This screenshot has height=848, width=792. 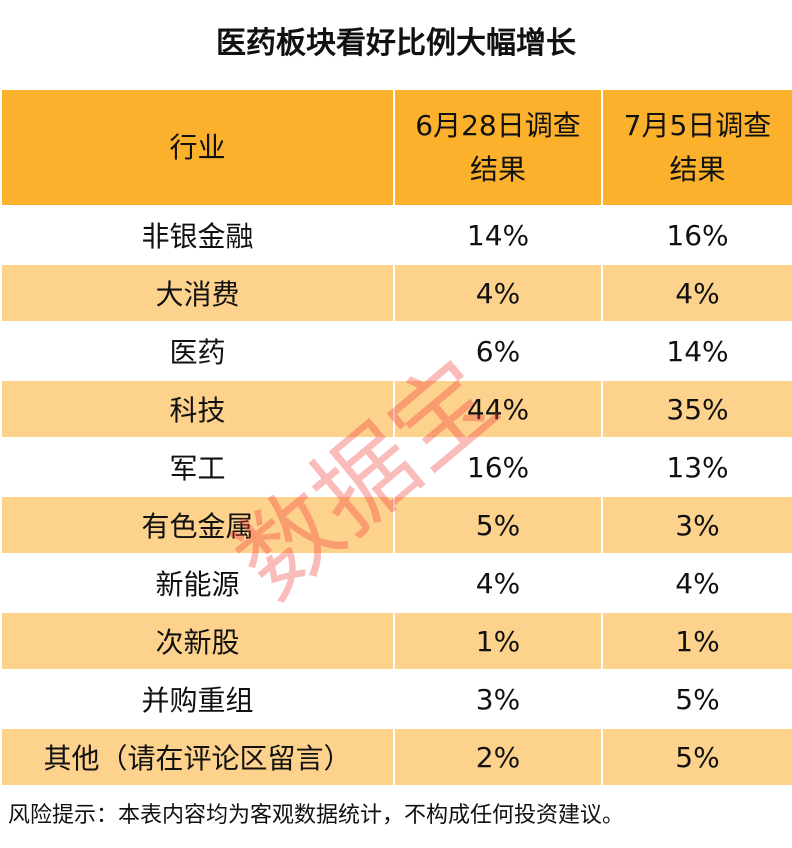 I want to click on value-cell: 2%, so click(x=498, y=757).